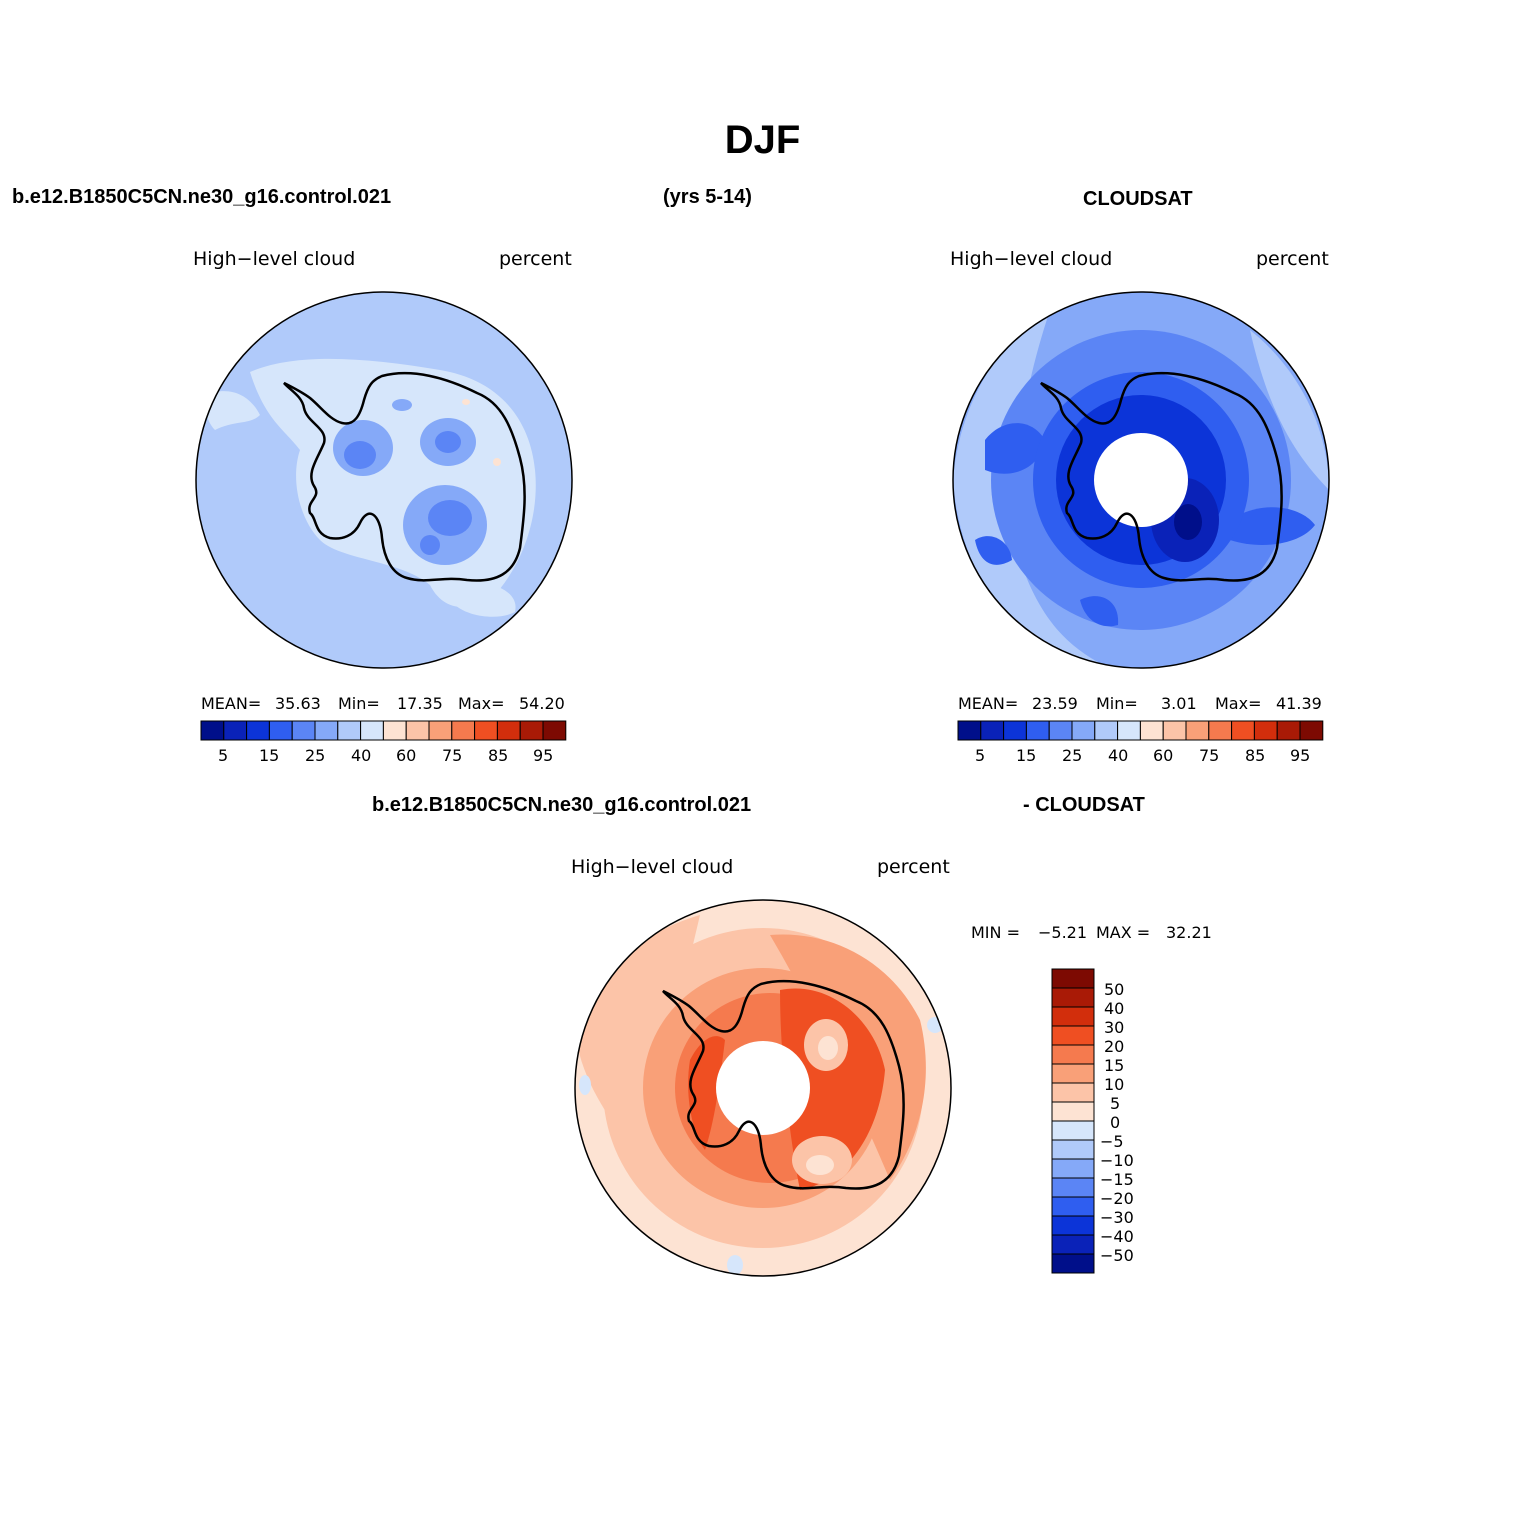  I want to click on obs-min-label: Min=, so click(1117, 703).